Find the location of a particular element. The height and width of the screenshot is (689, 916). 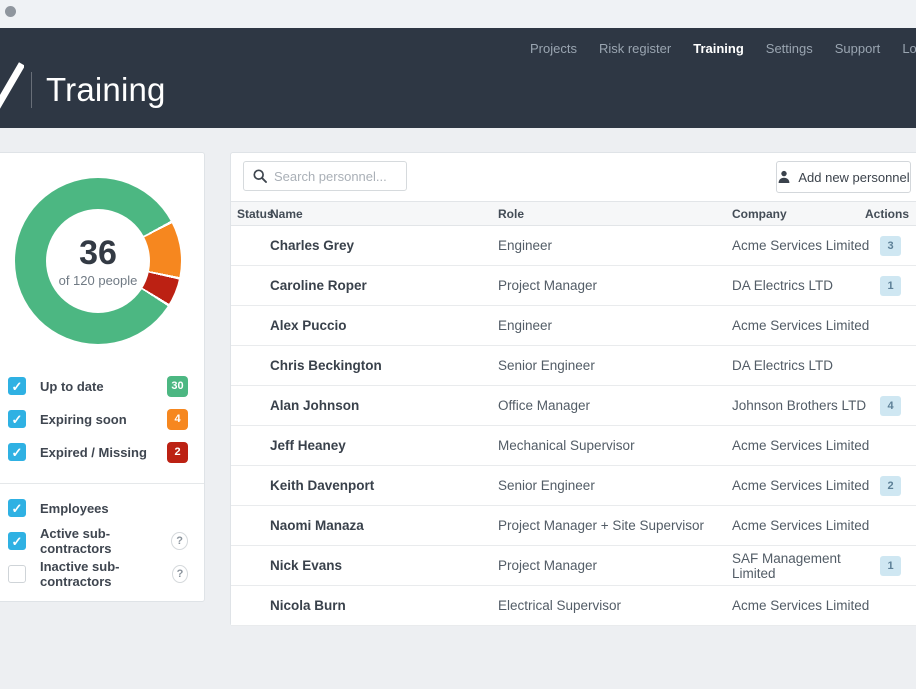

type-filter-row: Inactive sub-contractors ? is located at coordinates (98, 574).